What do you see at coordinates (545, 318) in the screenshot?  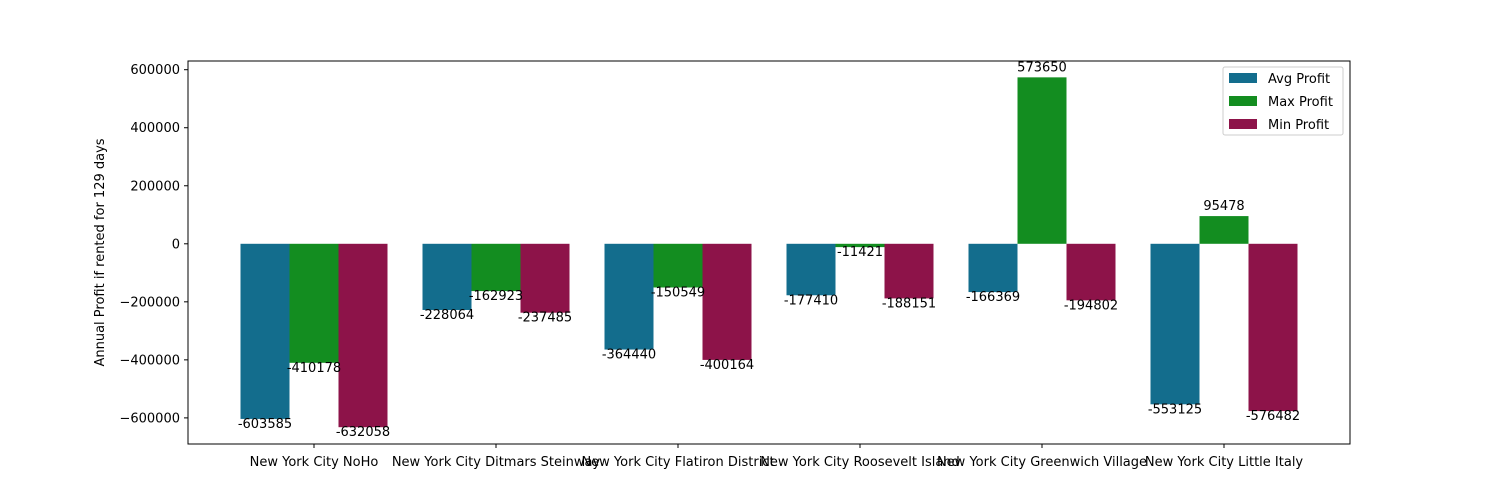 I see `data-label: -237485` at bounding box center [545, 318].